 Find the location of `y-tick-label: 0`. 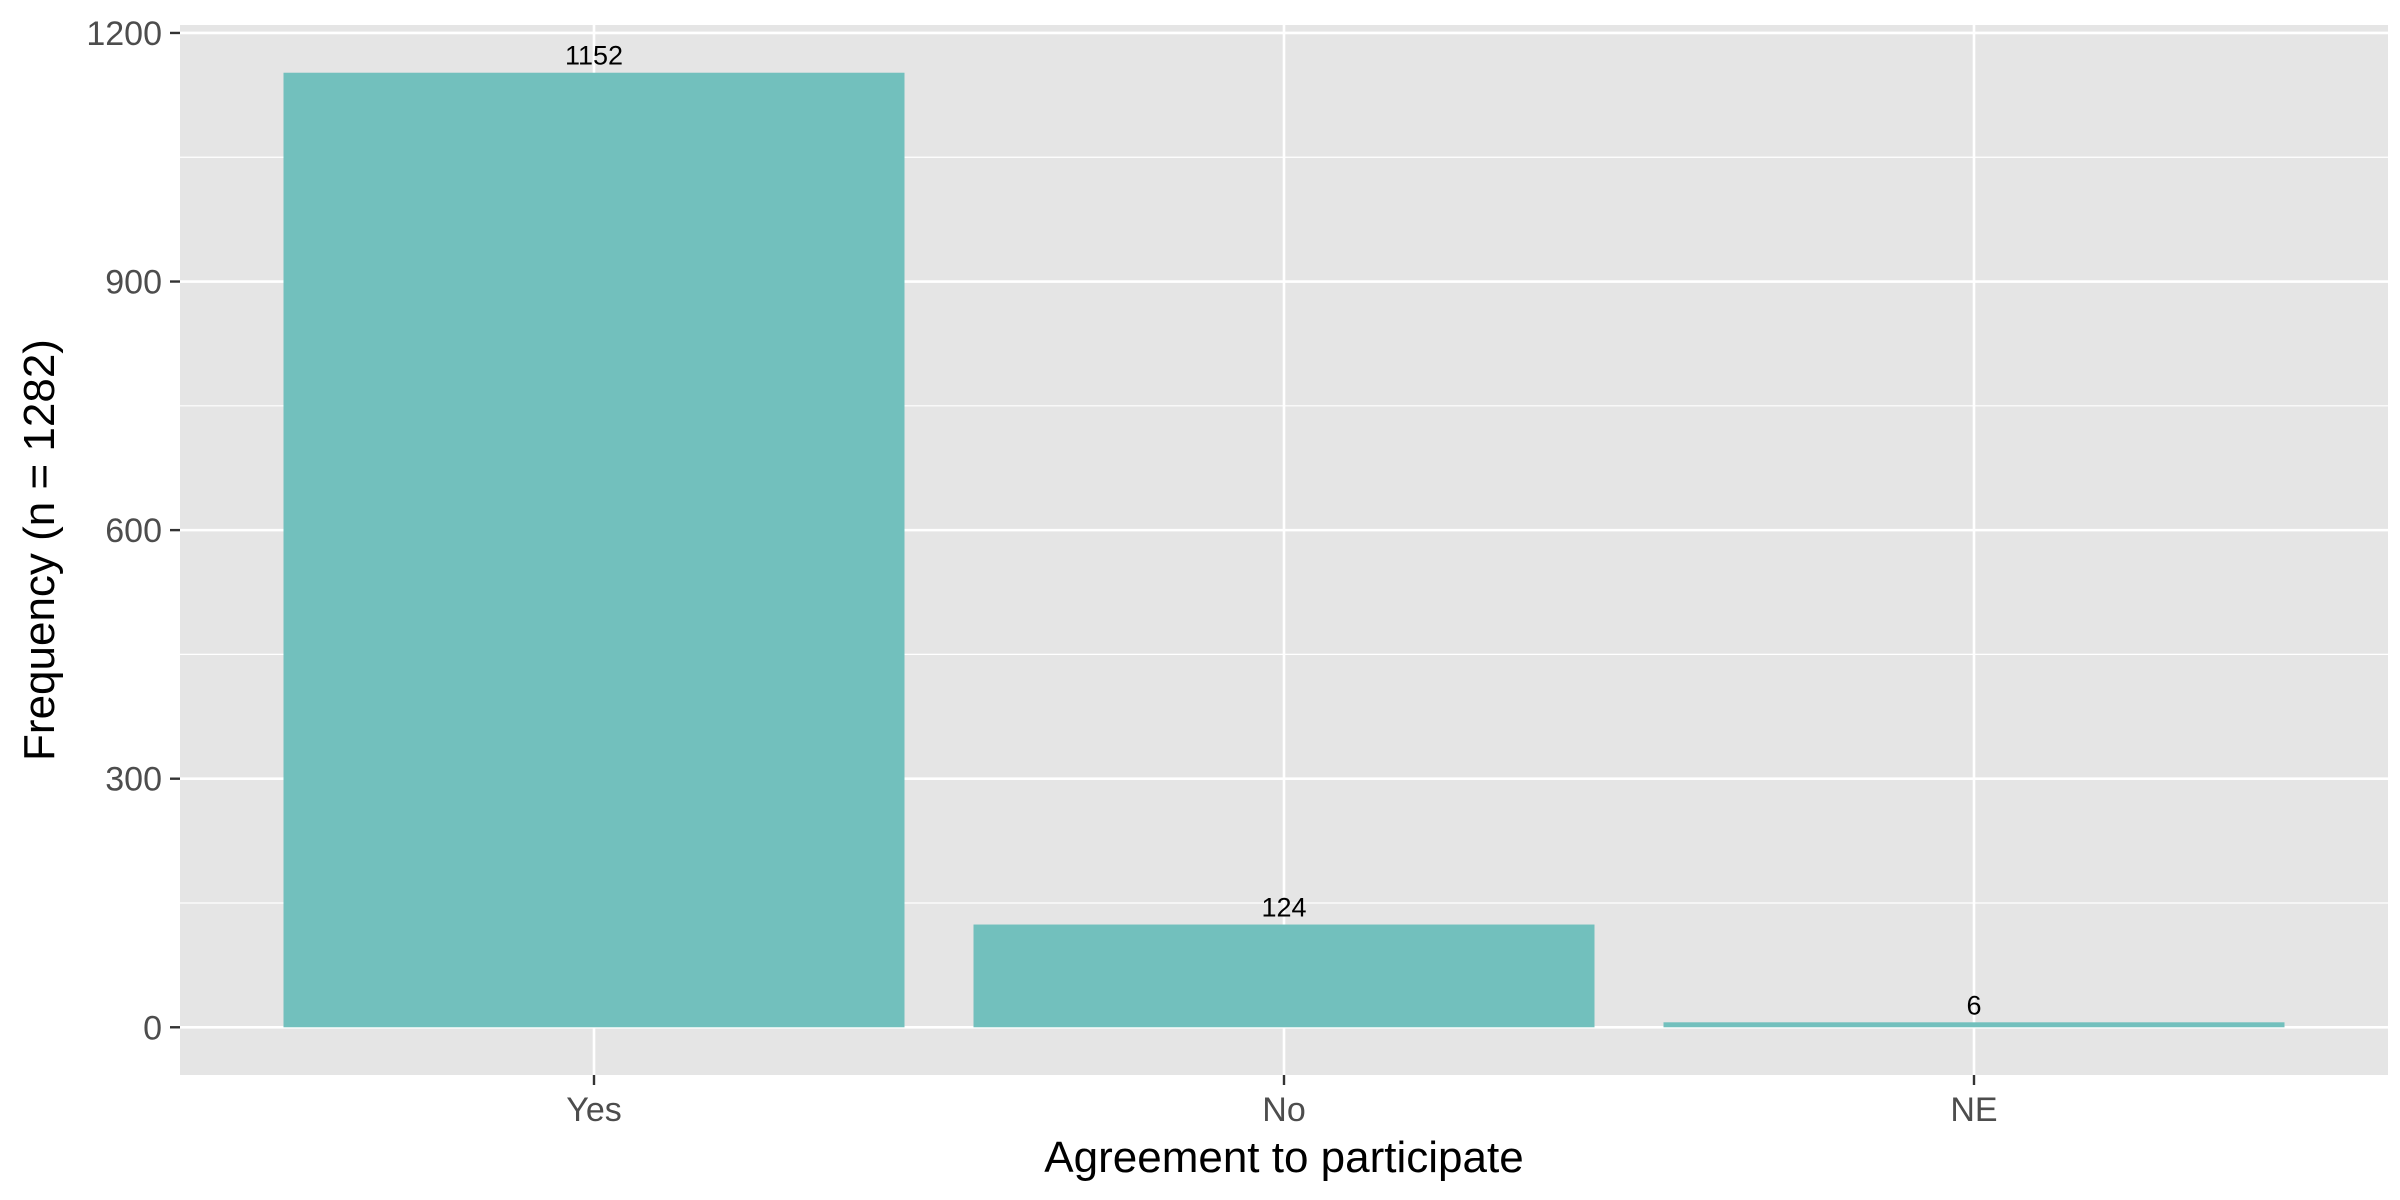

y-tick-label: 0 is located at coordinates (152, 1028).